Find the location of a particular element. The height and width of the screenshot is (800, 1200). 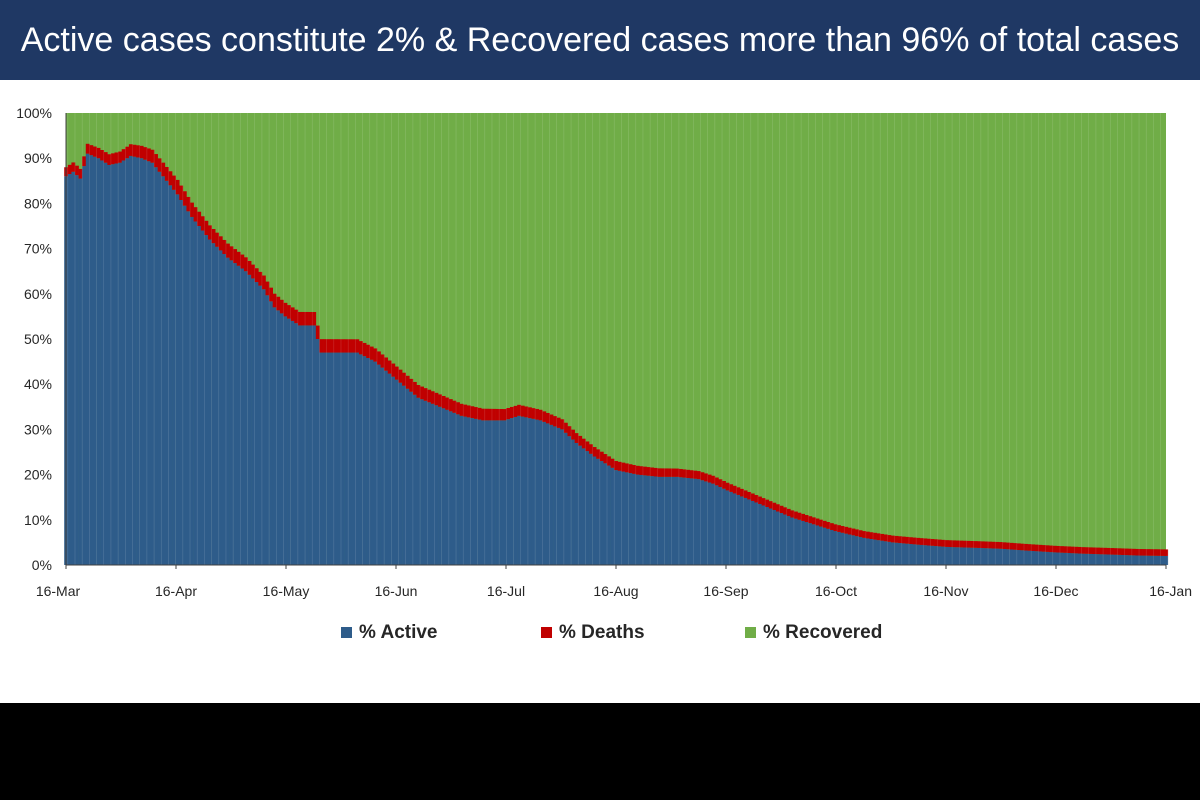

legend-label-3: % Recovered is located at coordinates (822, 632).